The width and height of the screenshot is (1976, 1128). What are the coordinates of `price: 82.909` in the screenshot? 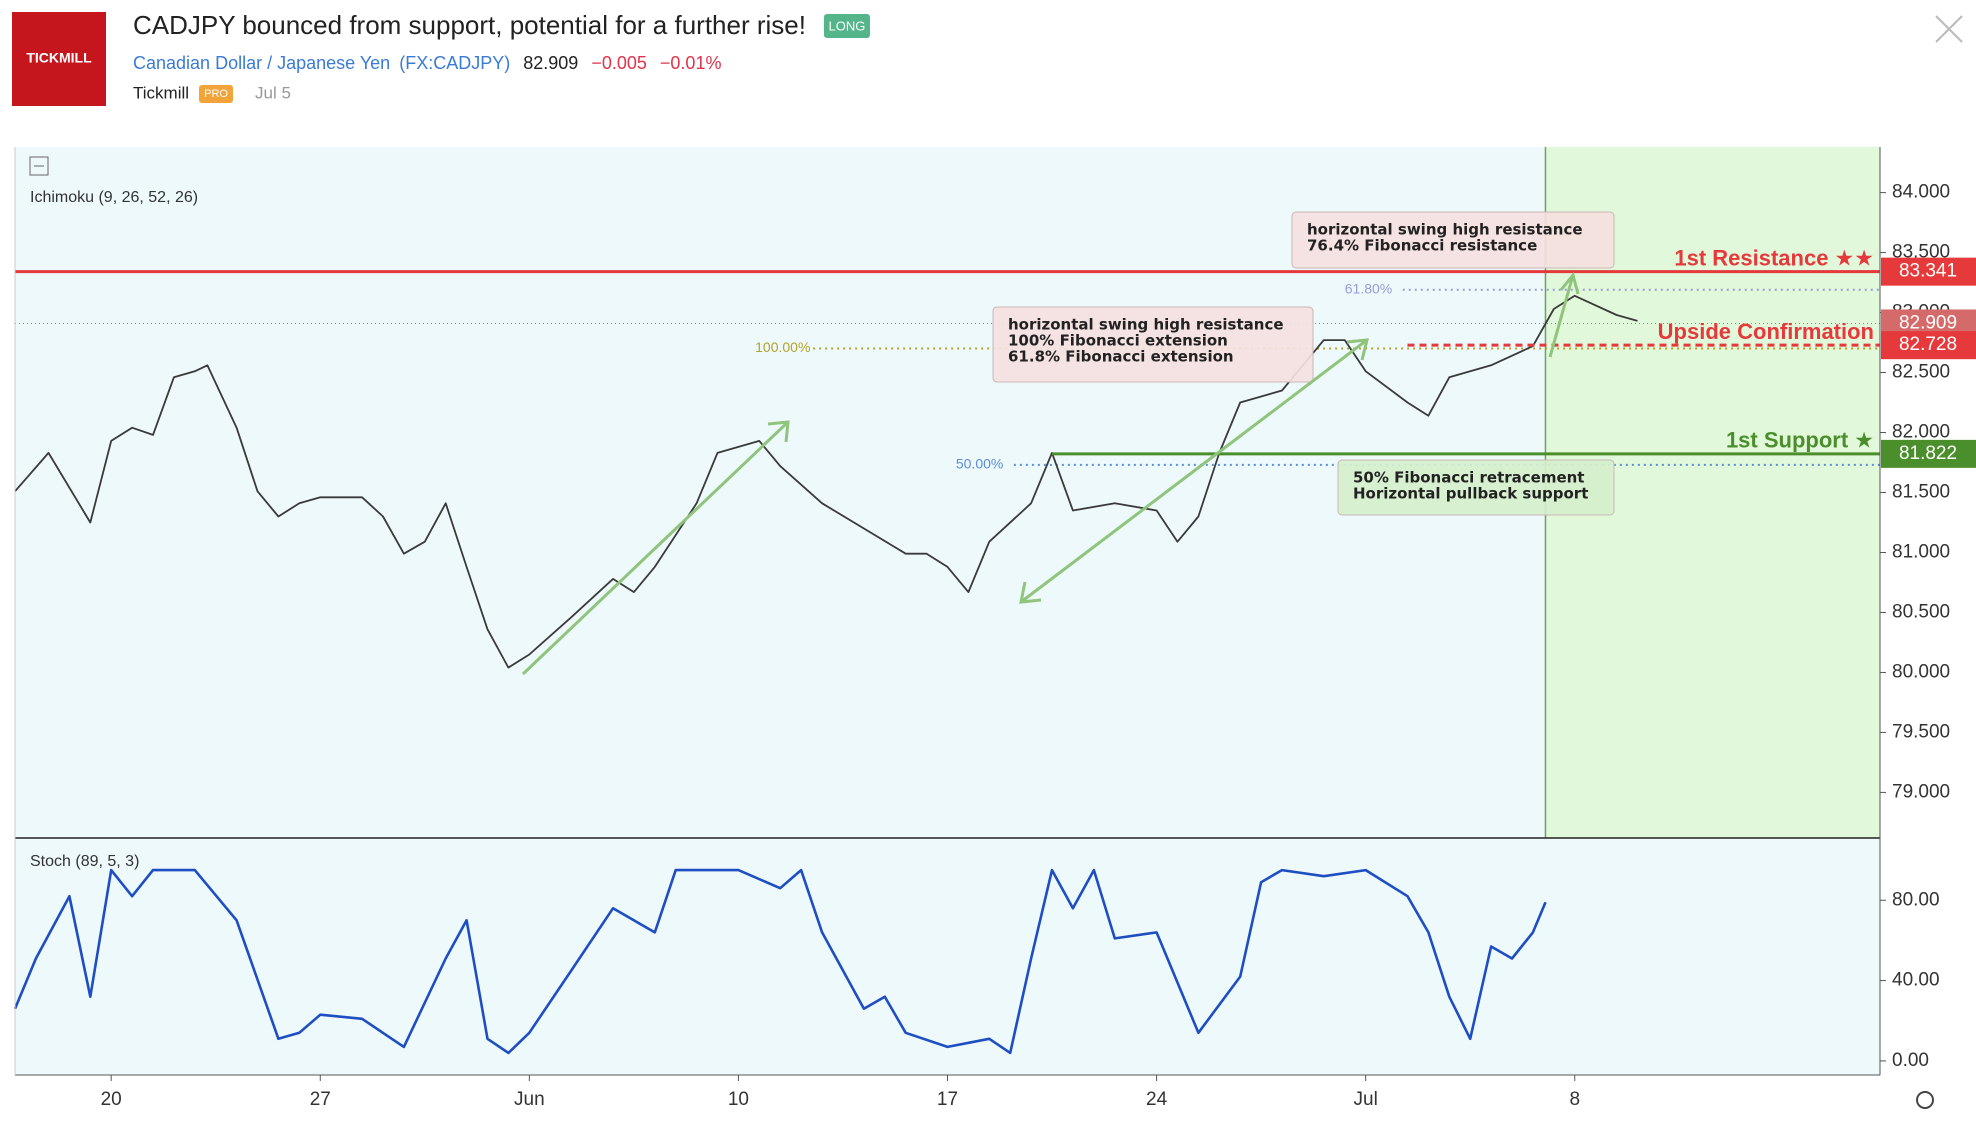 It's located at (550, 63).